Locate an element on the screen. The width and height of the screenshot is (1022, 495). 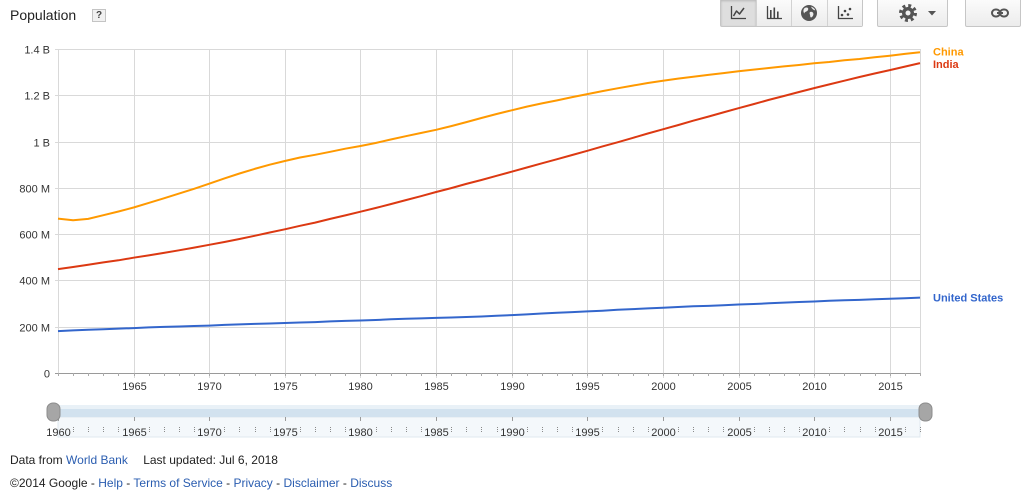
y-axis-tick-label: 1.2 B is located at coordinates (37, 97).